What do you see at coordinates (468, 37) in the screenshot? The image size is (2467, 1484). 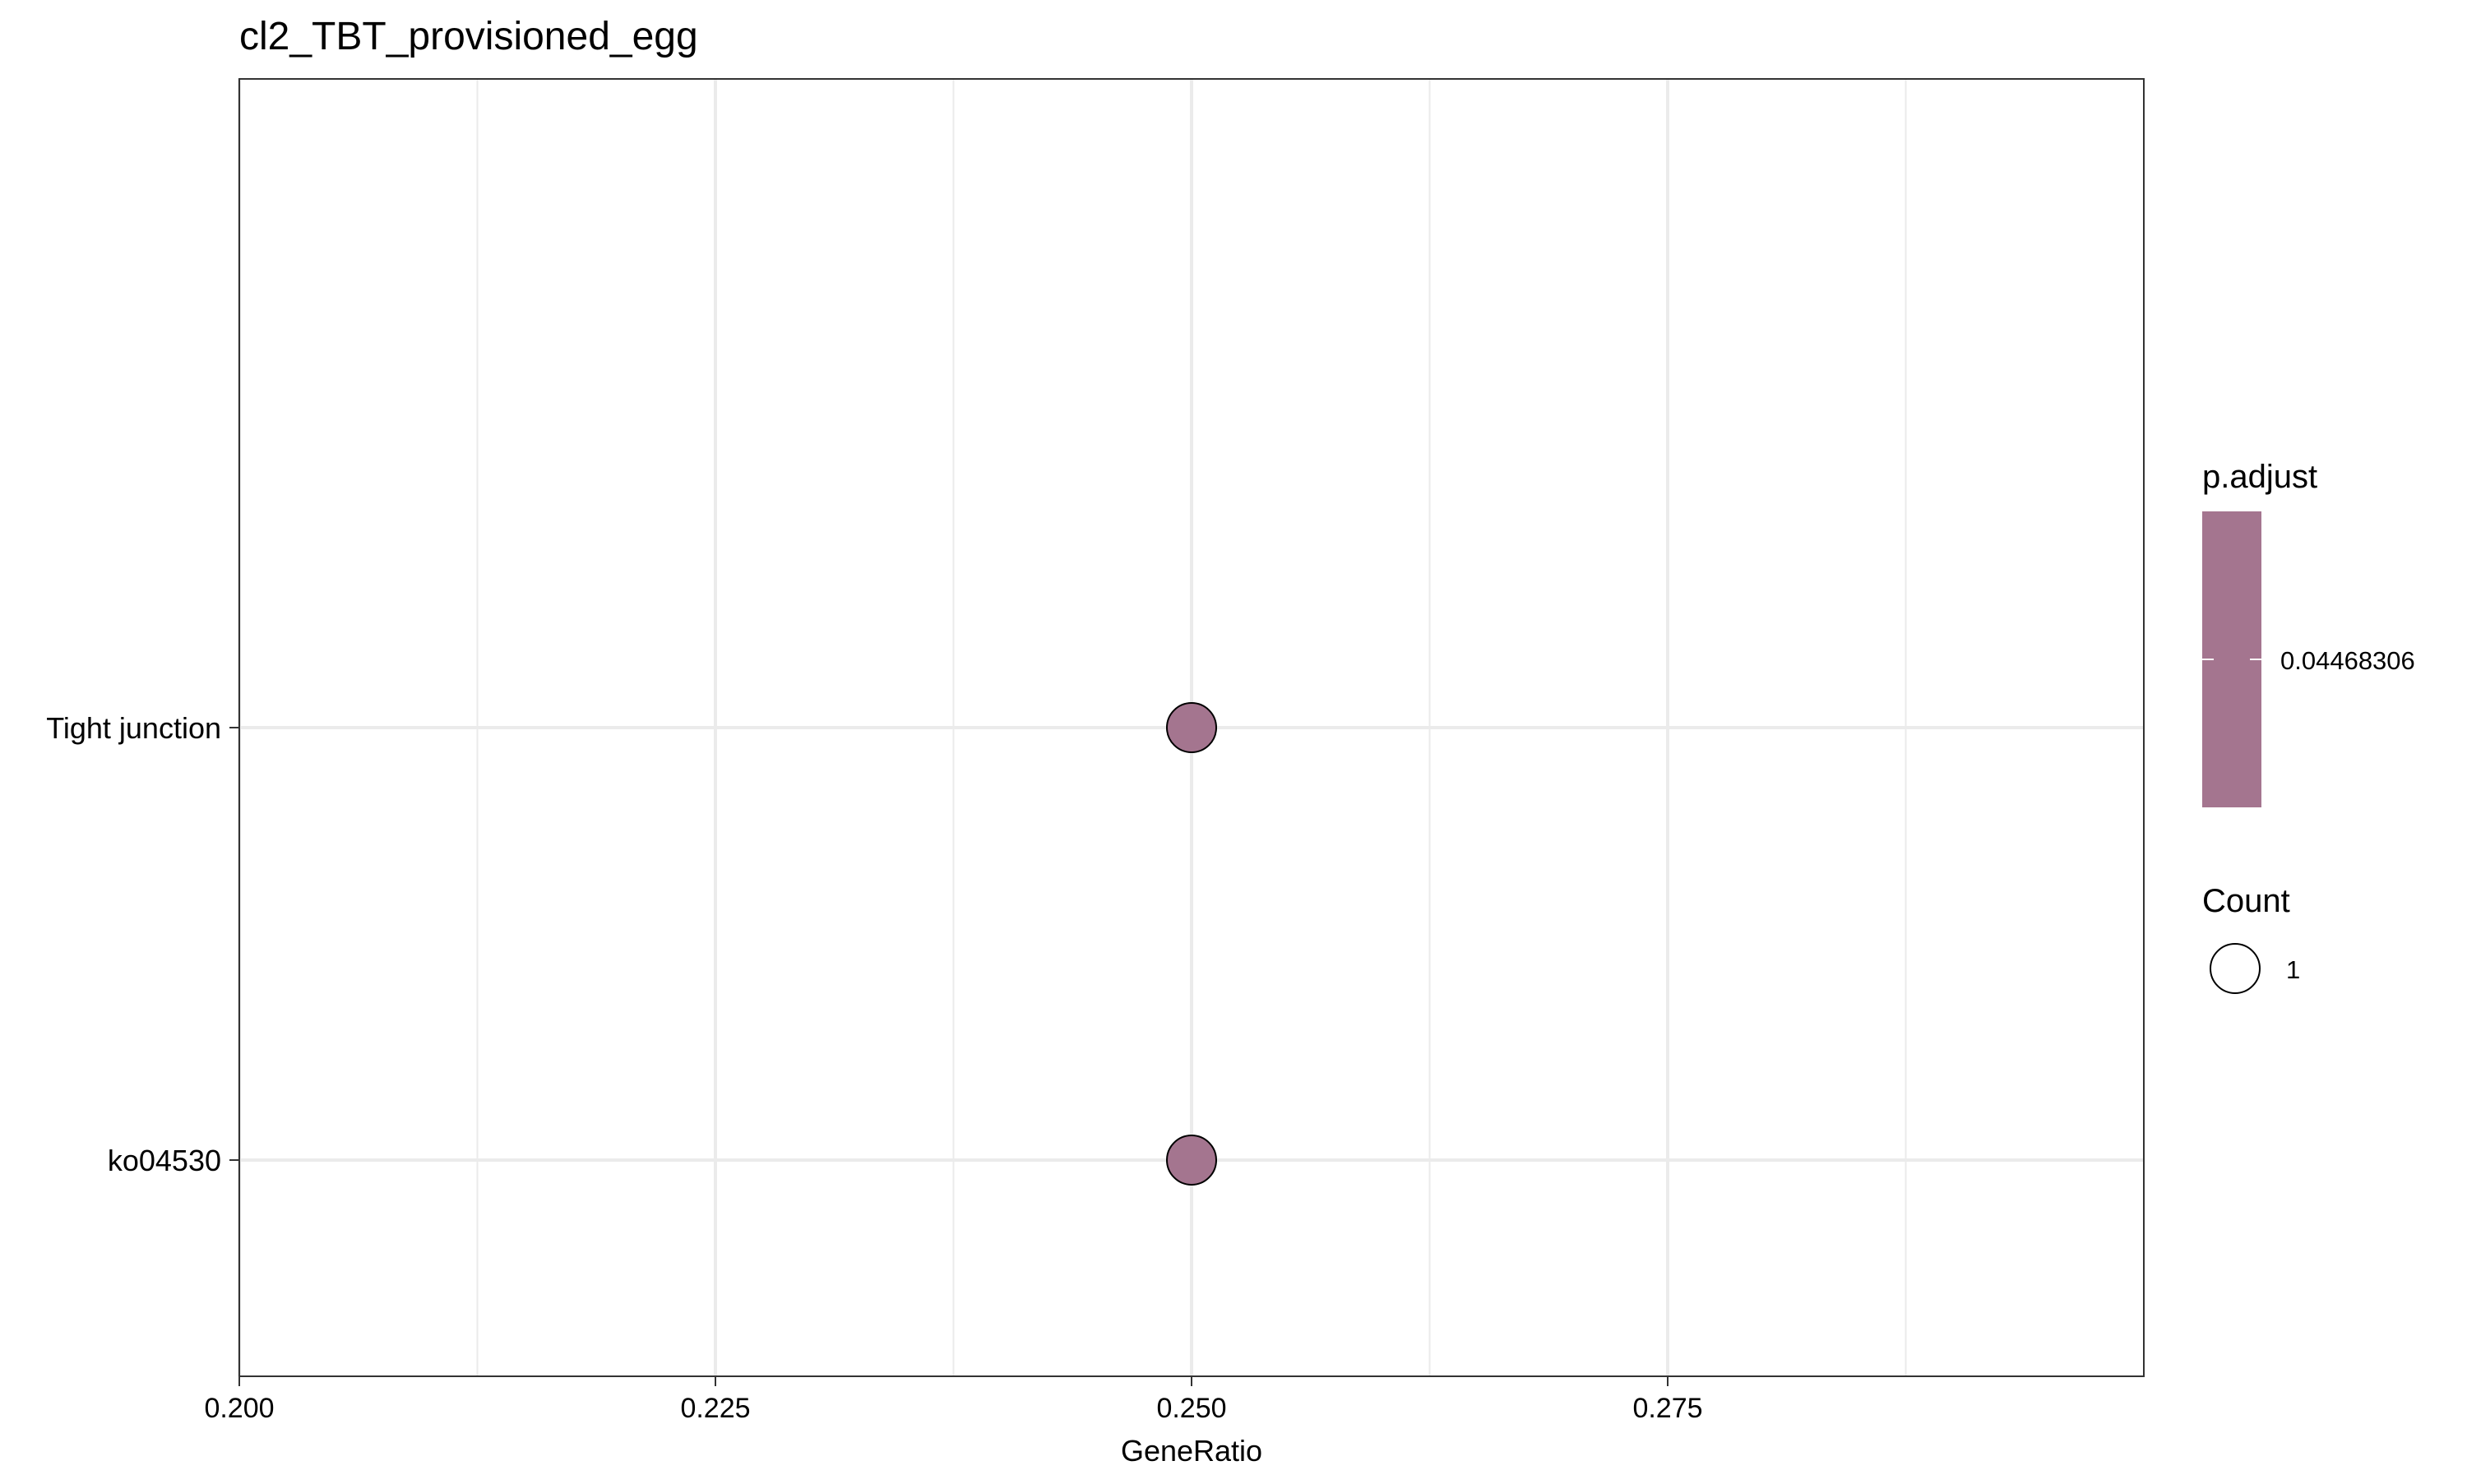 I see `chart-title: cl2_TBT_provisioned_egg` at bounding box center [468, 37].